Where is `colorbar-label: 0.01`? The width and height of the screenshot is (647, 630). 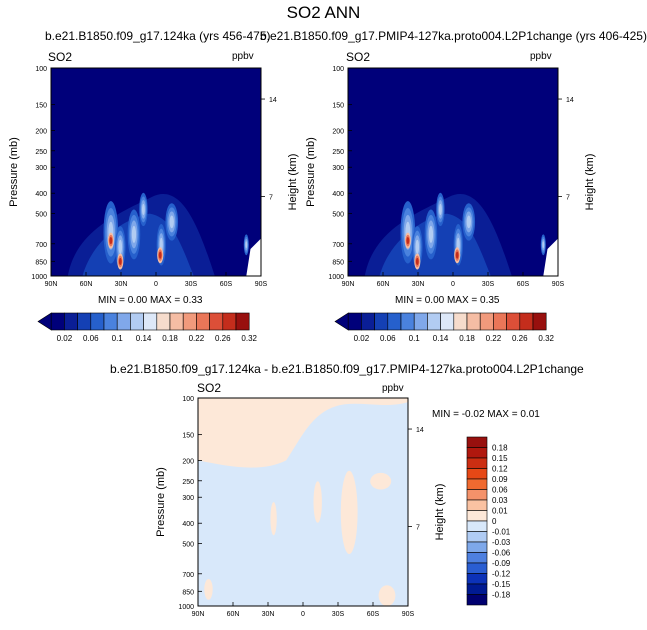 colorbar-label: 0.01 is located at coordinates (500, 511).